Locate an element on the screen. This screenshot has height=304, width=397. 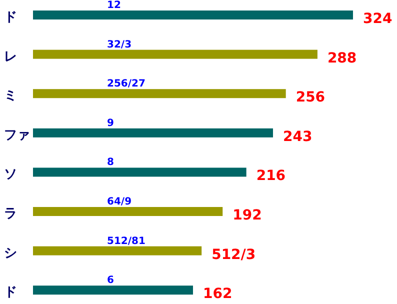
y-tick-label: ラ is located at coordinates (10, 214).